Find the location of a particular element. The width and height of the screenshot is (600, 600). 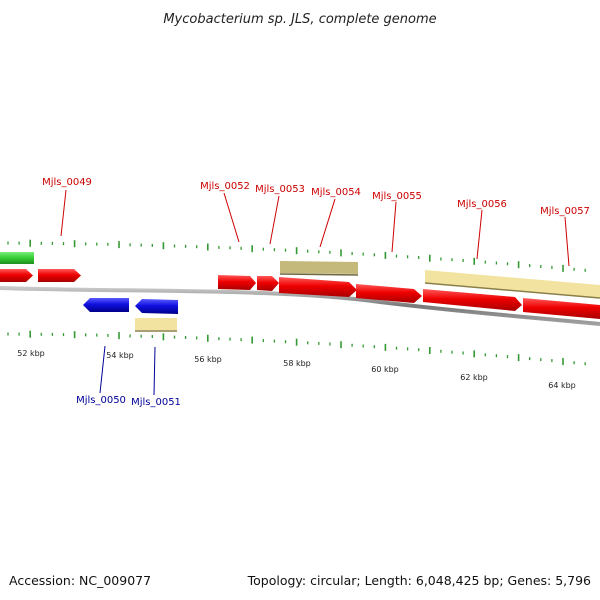

scale-label-54kbp: 54 kbp is located at coordinates (120, 355).